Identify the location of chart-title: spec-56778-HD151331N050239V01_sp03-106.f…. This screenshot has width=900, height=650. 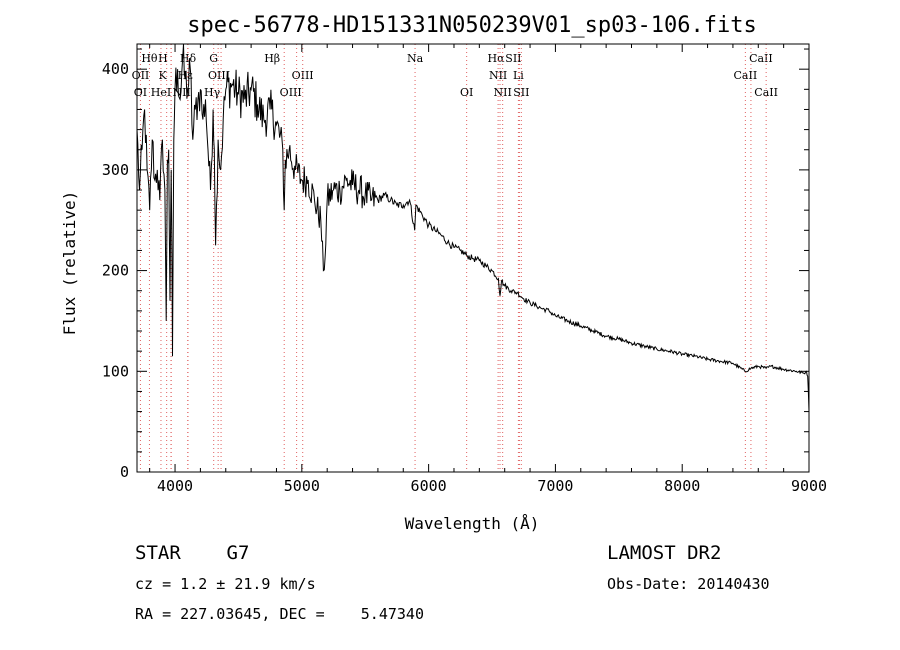
(472, 25).